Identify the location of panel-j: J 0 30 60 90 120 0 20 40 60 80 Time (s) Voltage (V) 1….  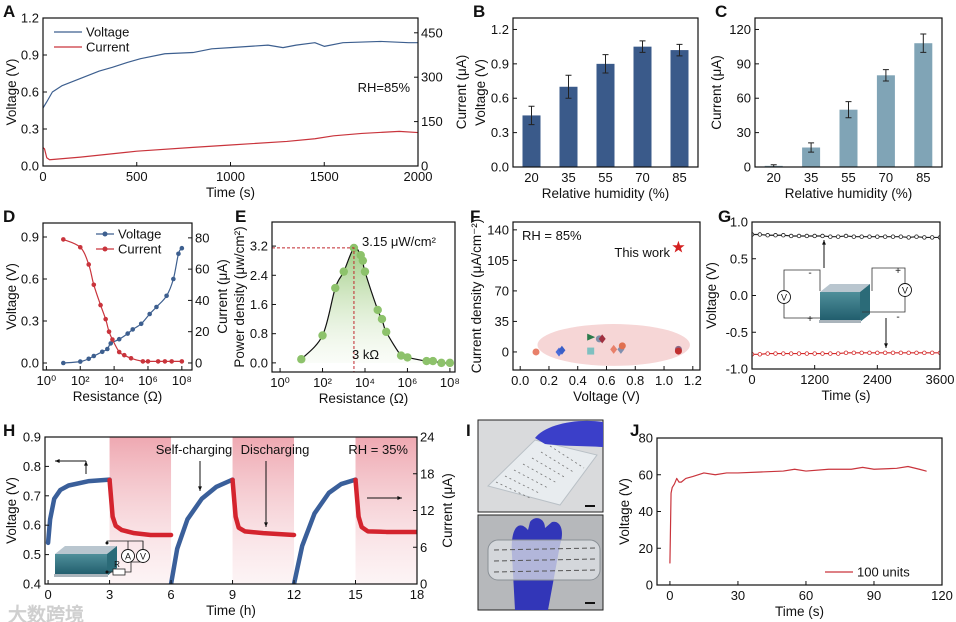
(785, 520).